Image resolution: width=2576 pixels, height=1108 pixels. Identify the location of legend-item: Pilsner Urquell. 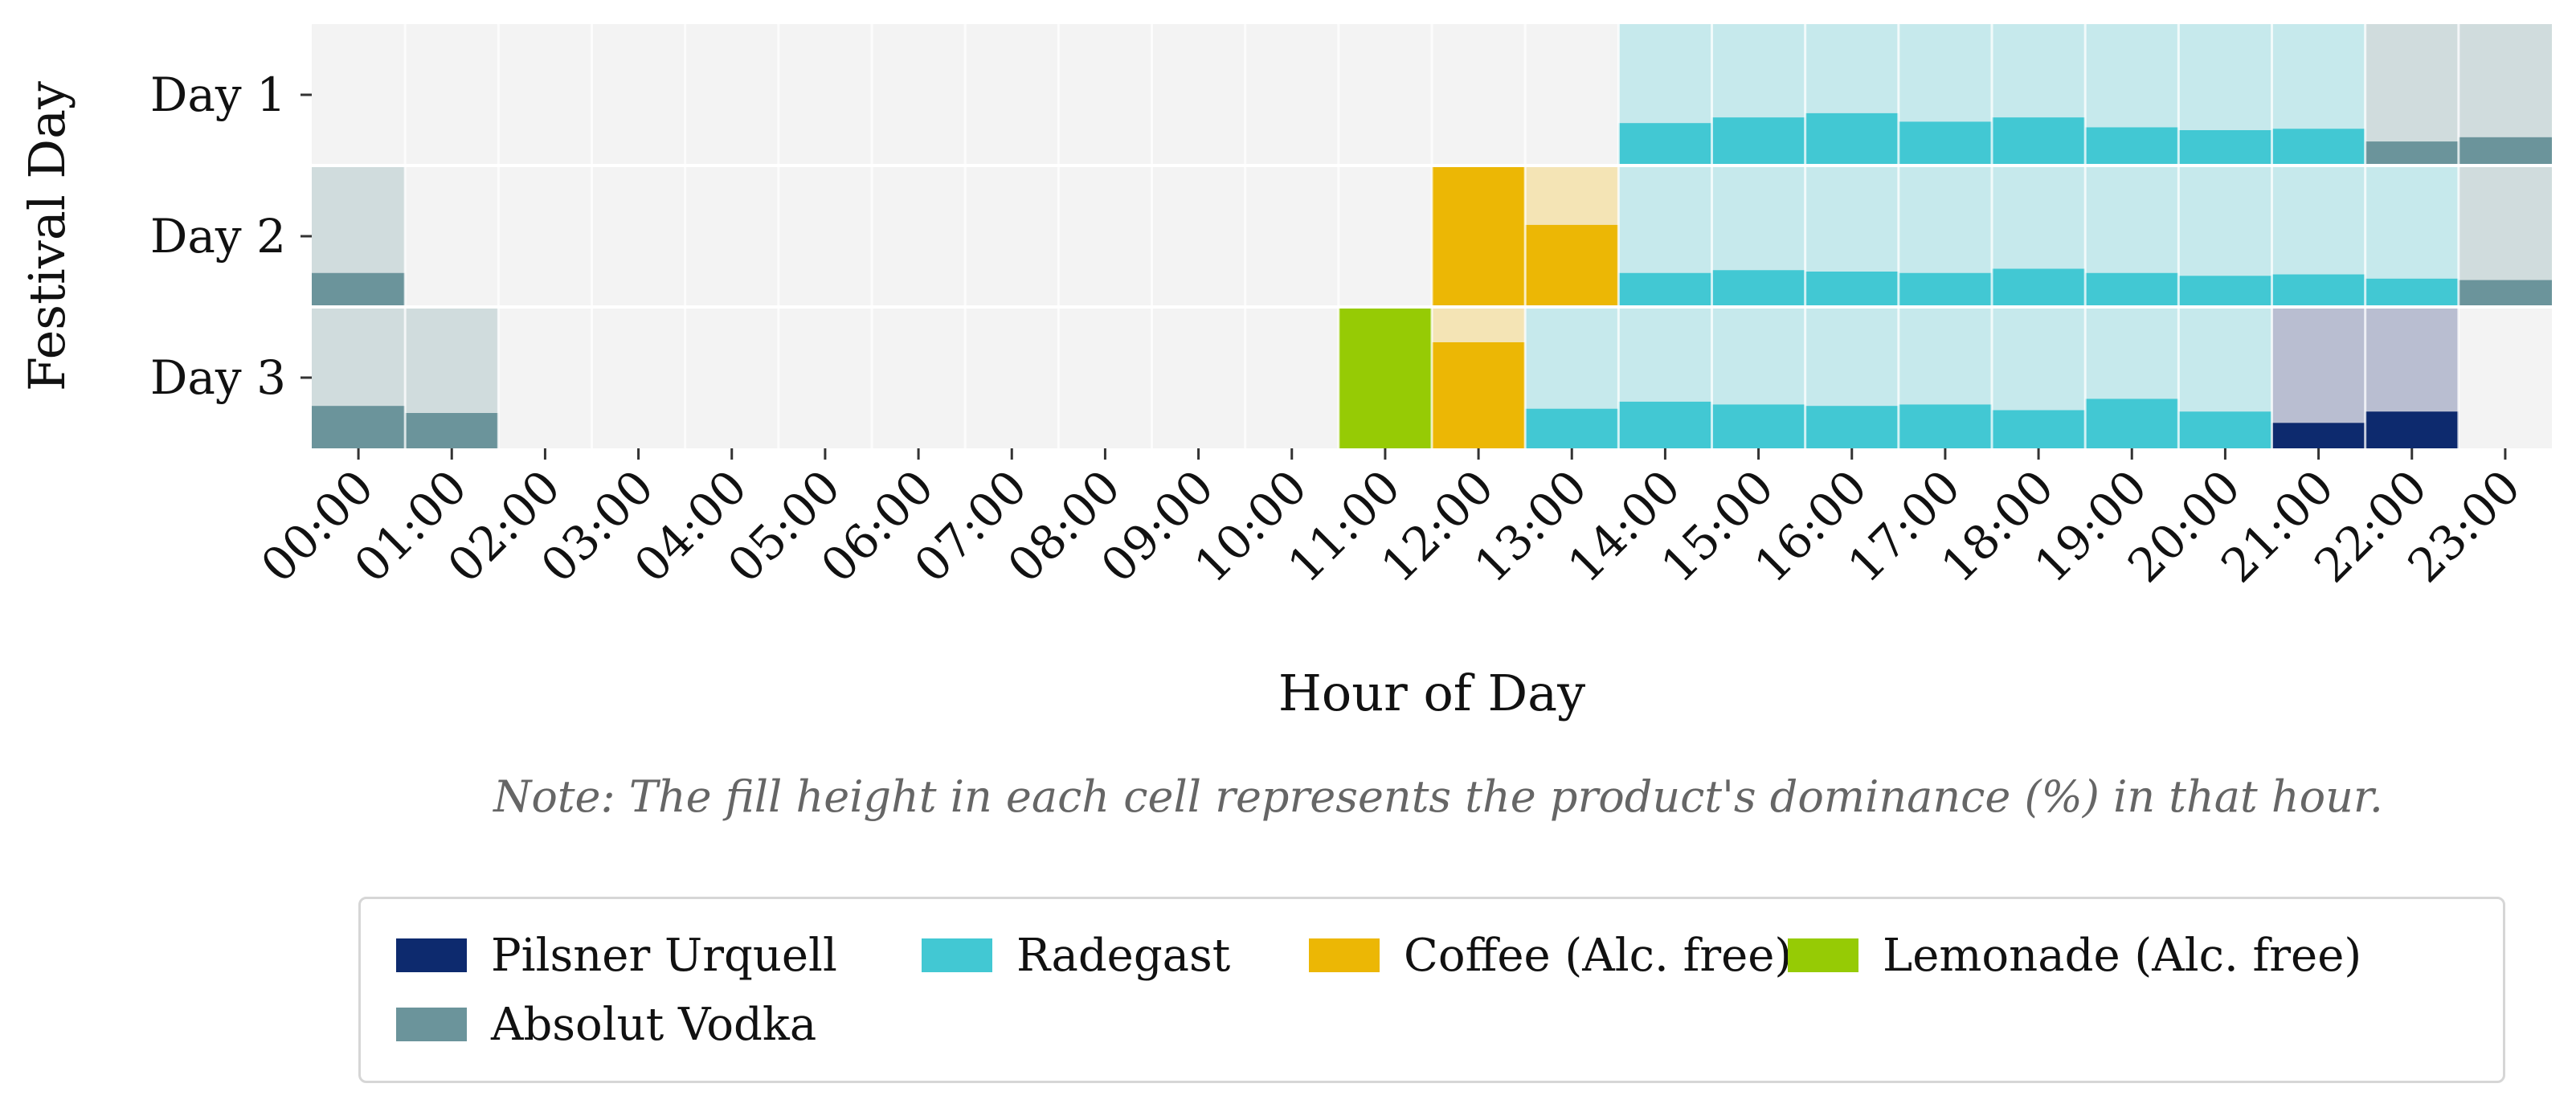
(617, 955).